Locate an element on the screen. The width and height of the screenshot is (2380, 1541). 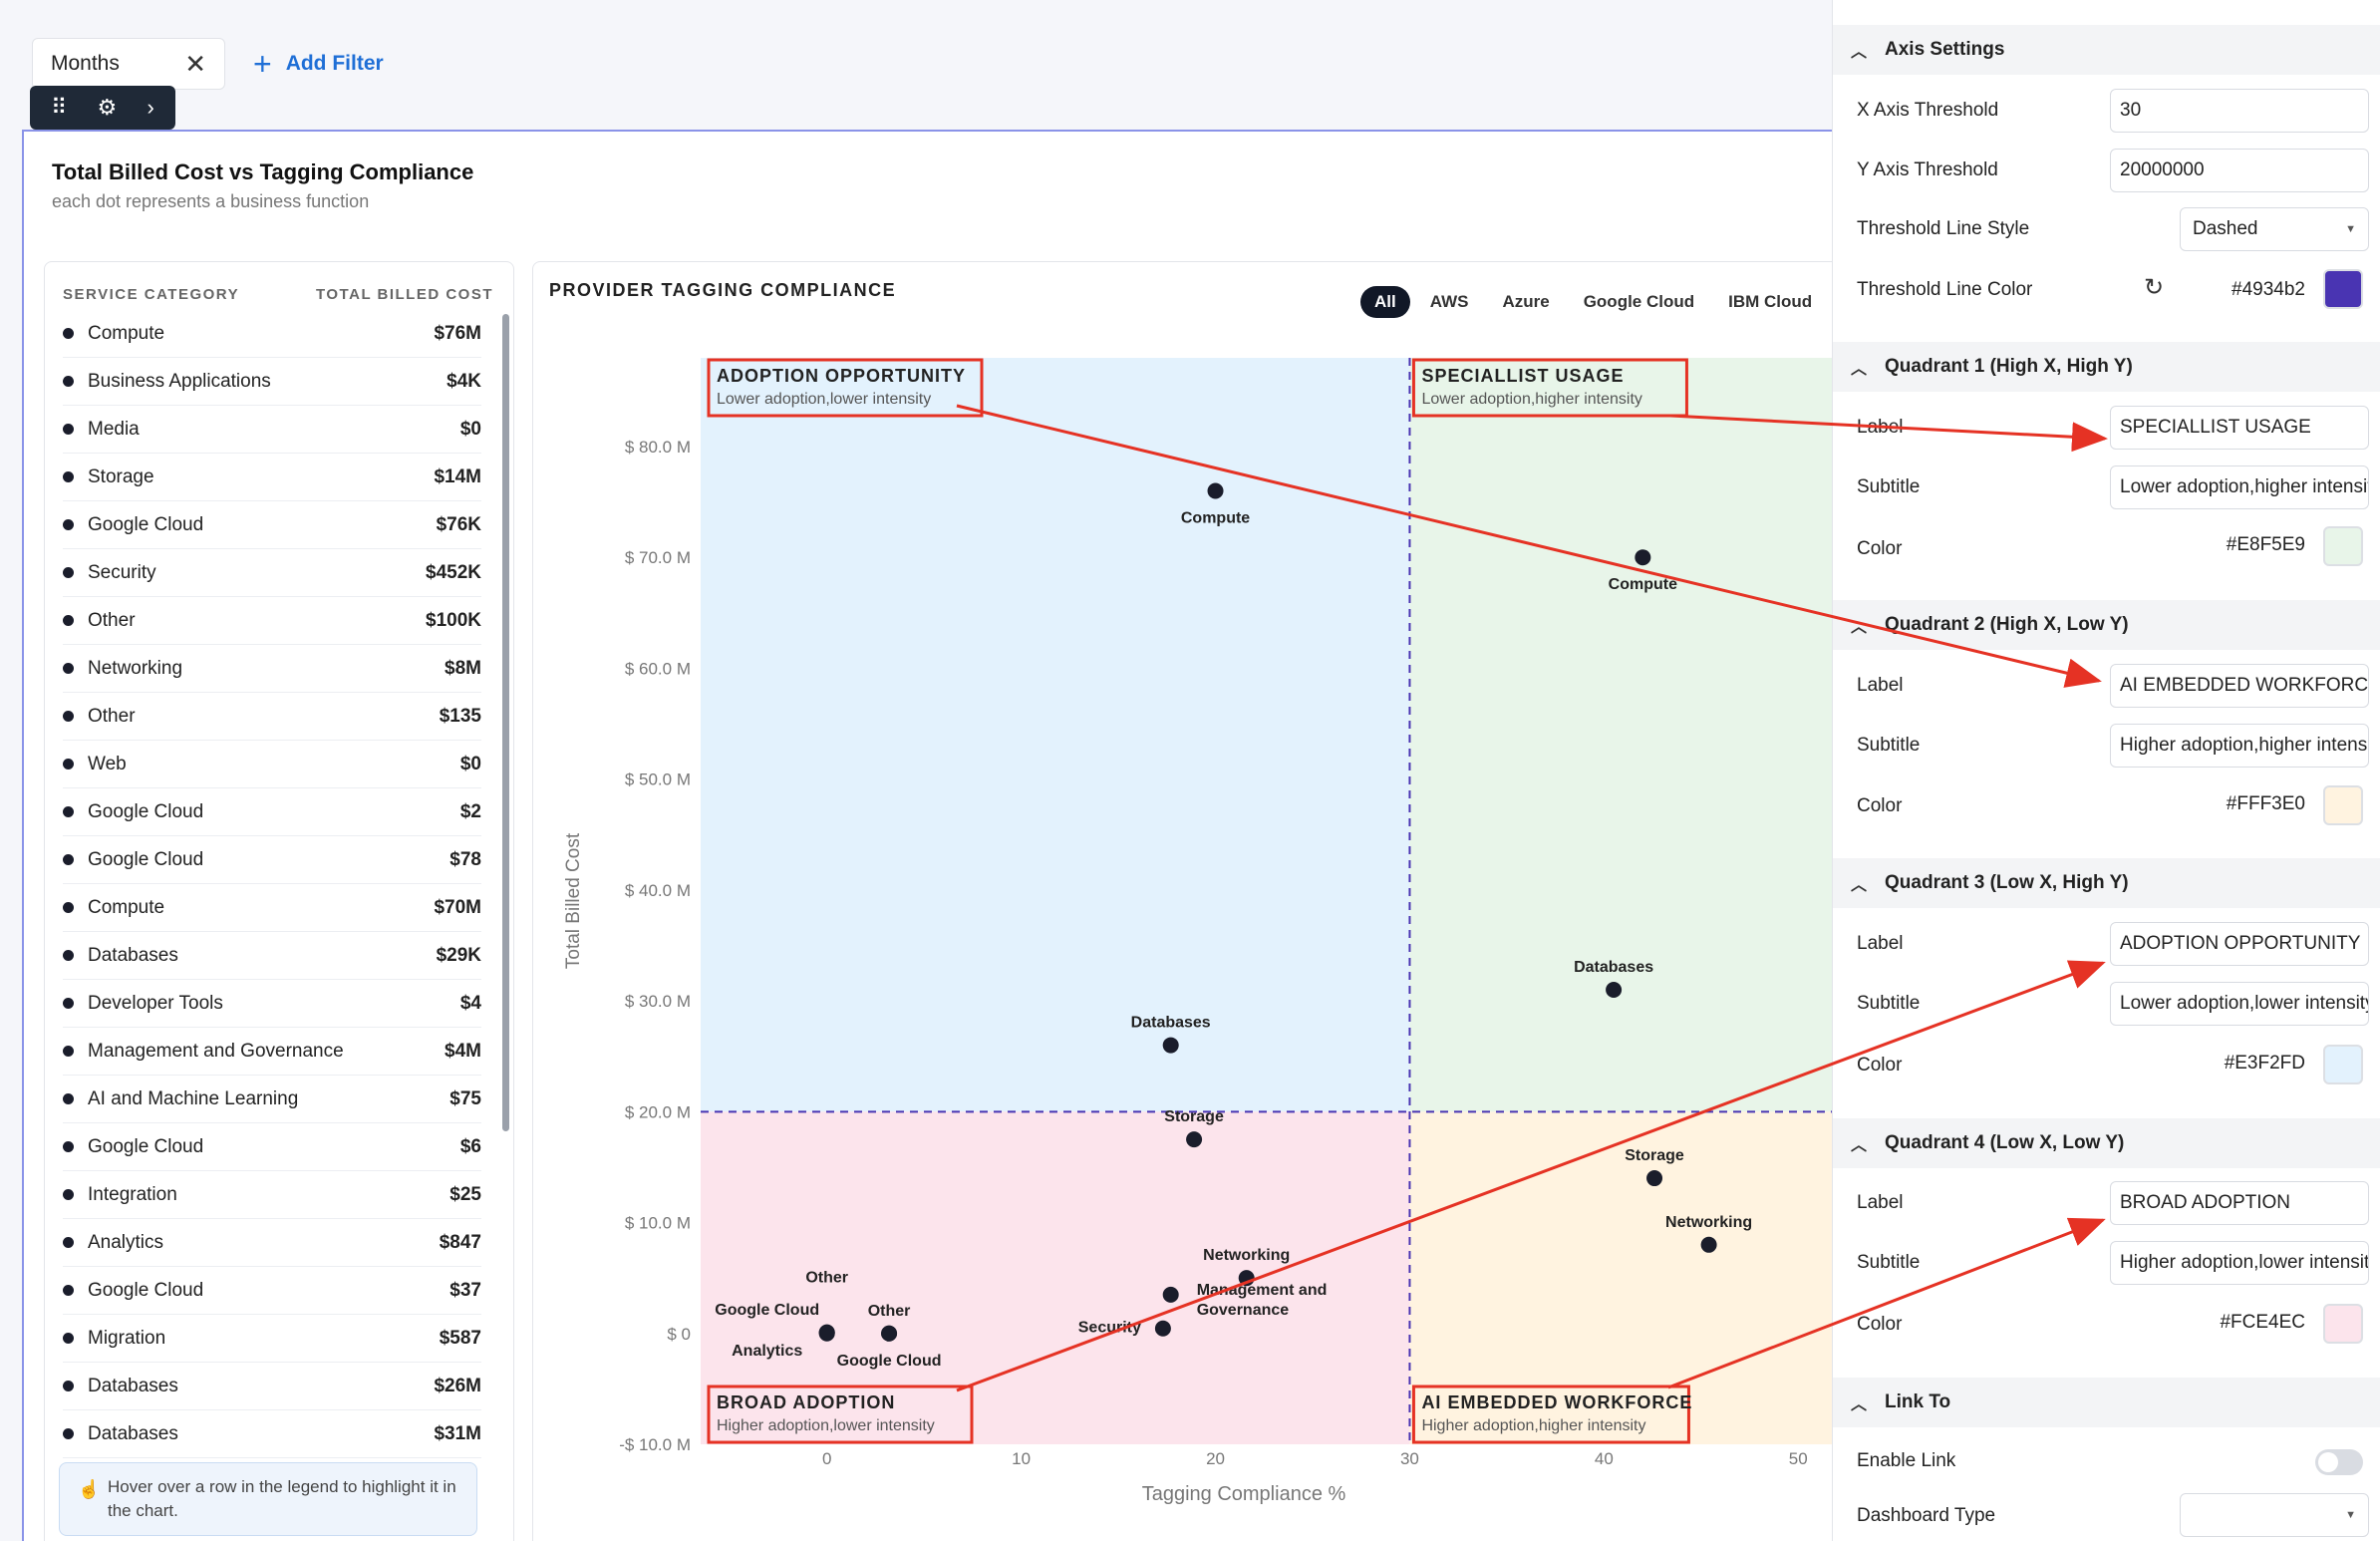
legend-row: Security $452K is located at coordinates (272, 573).